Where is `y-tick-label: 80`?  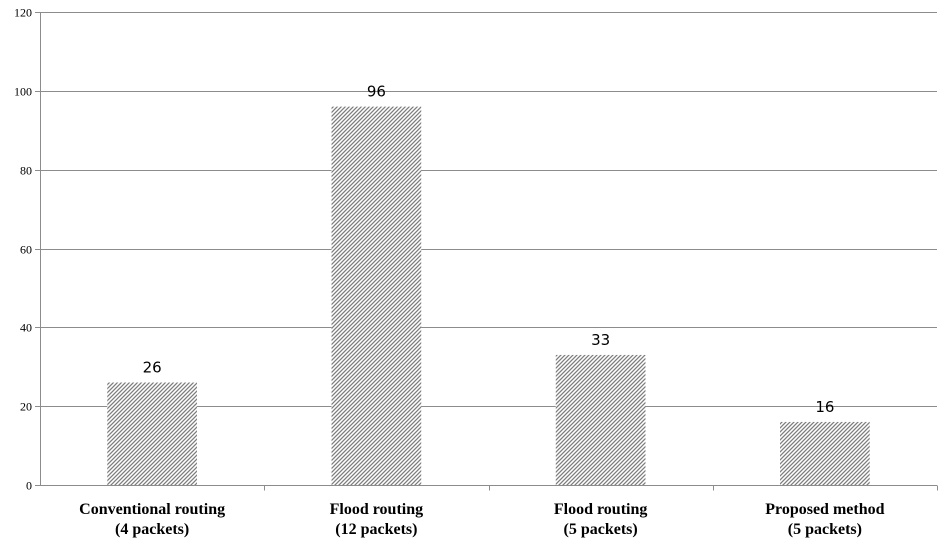 y-tick-label: 80 is located at coordinates (26, 171).